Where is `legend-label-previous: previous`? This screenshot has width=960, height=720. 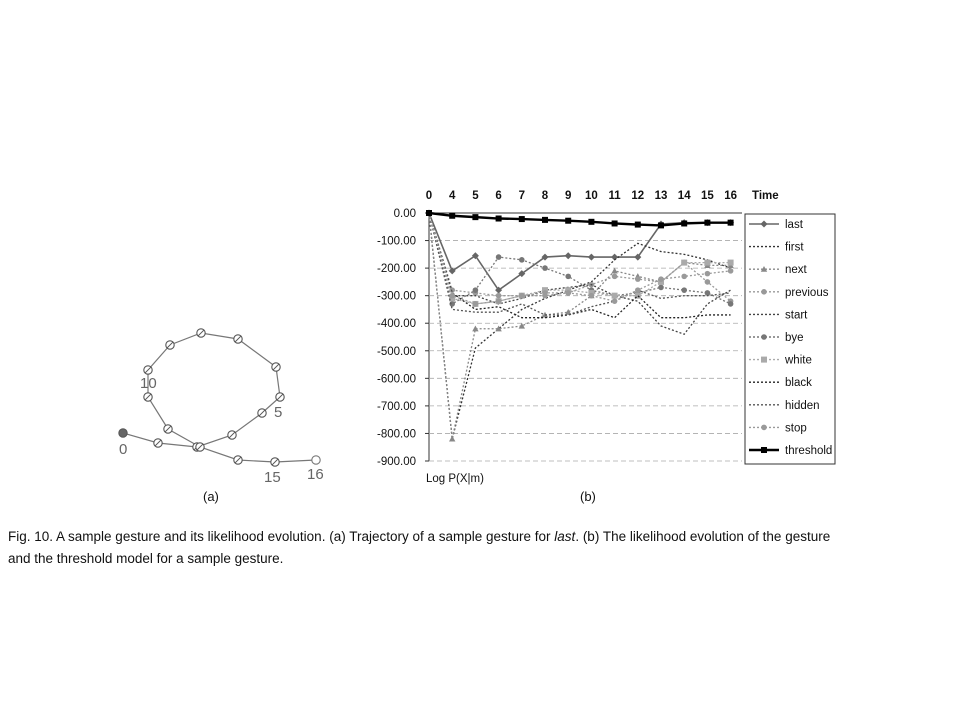 legend-label-previous: previous is located at coordinates (807, 293).